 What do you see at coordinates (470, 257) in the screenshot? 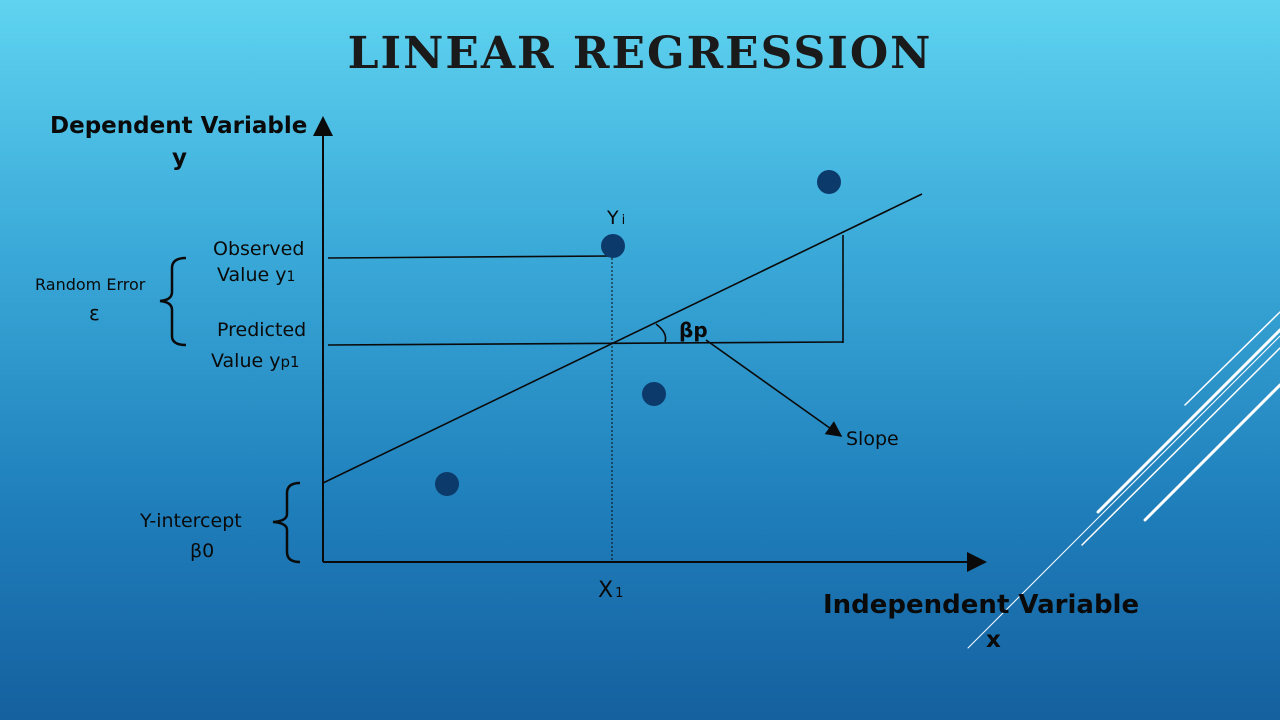
I see `observed-value-line` at bounding box center [470, 257].